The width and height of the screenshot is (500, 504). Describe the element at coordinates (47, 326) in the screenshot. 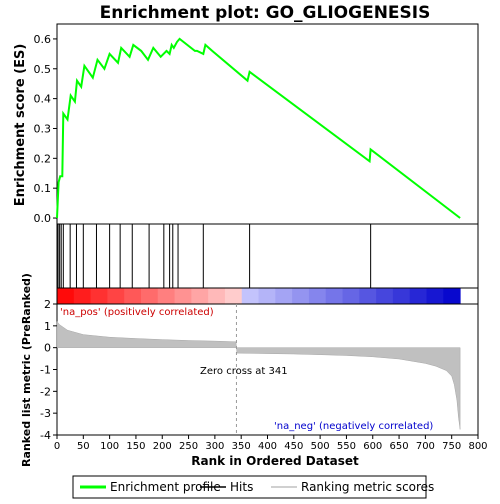

I see `ranked-y-tick-label: 1` at that location.